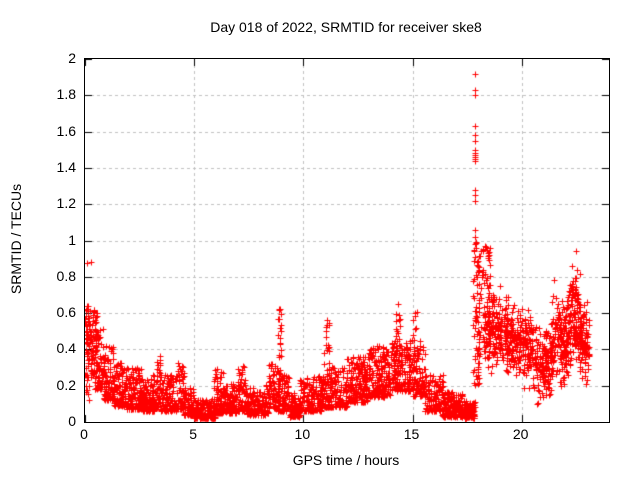  What do you see at coordinates (66, 166) in the screenshot?
I see `y-tick-label: 1.4` at bounding box center [66, 166].